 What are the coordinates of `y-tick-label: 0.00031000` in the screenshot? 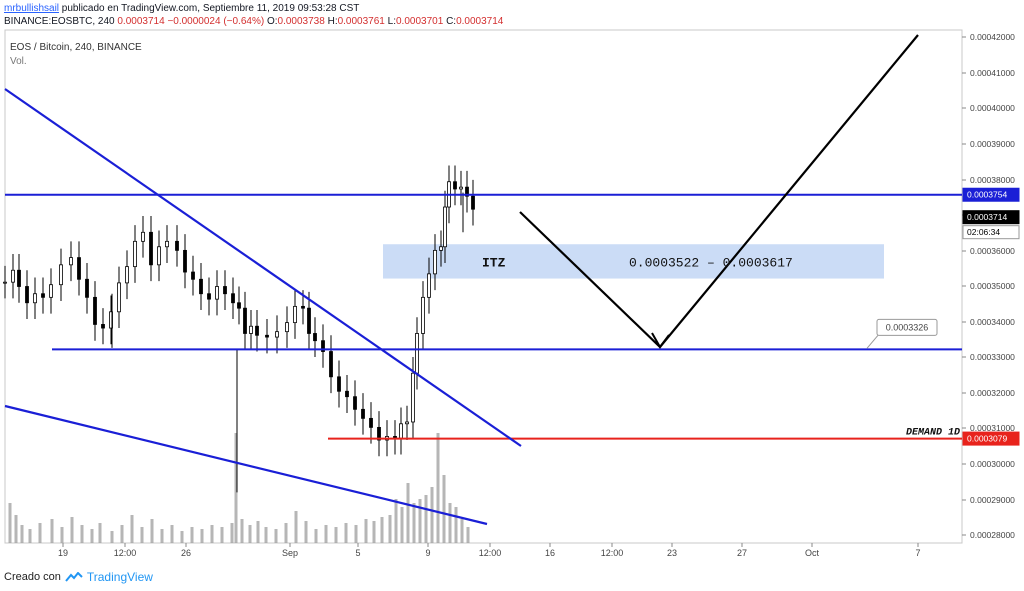 It's located at (992, 428).